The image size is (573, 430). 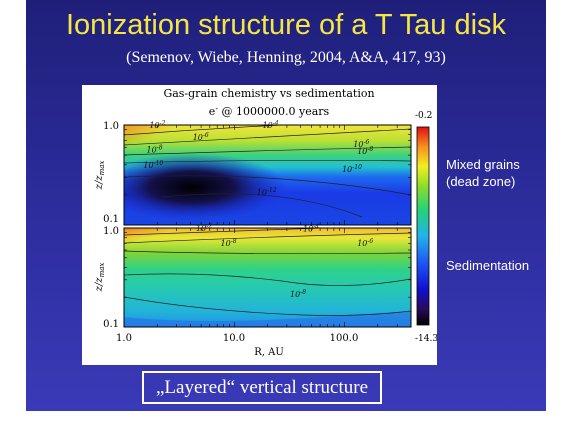 I want to click on caption-box: „Layered“ vertical structure, so click(x=262, y=387).